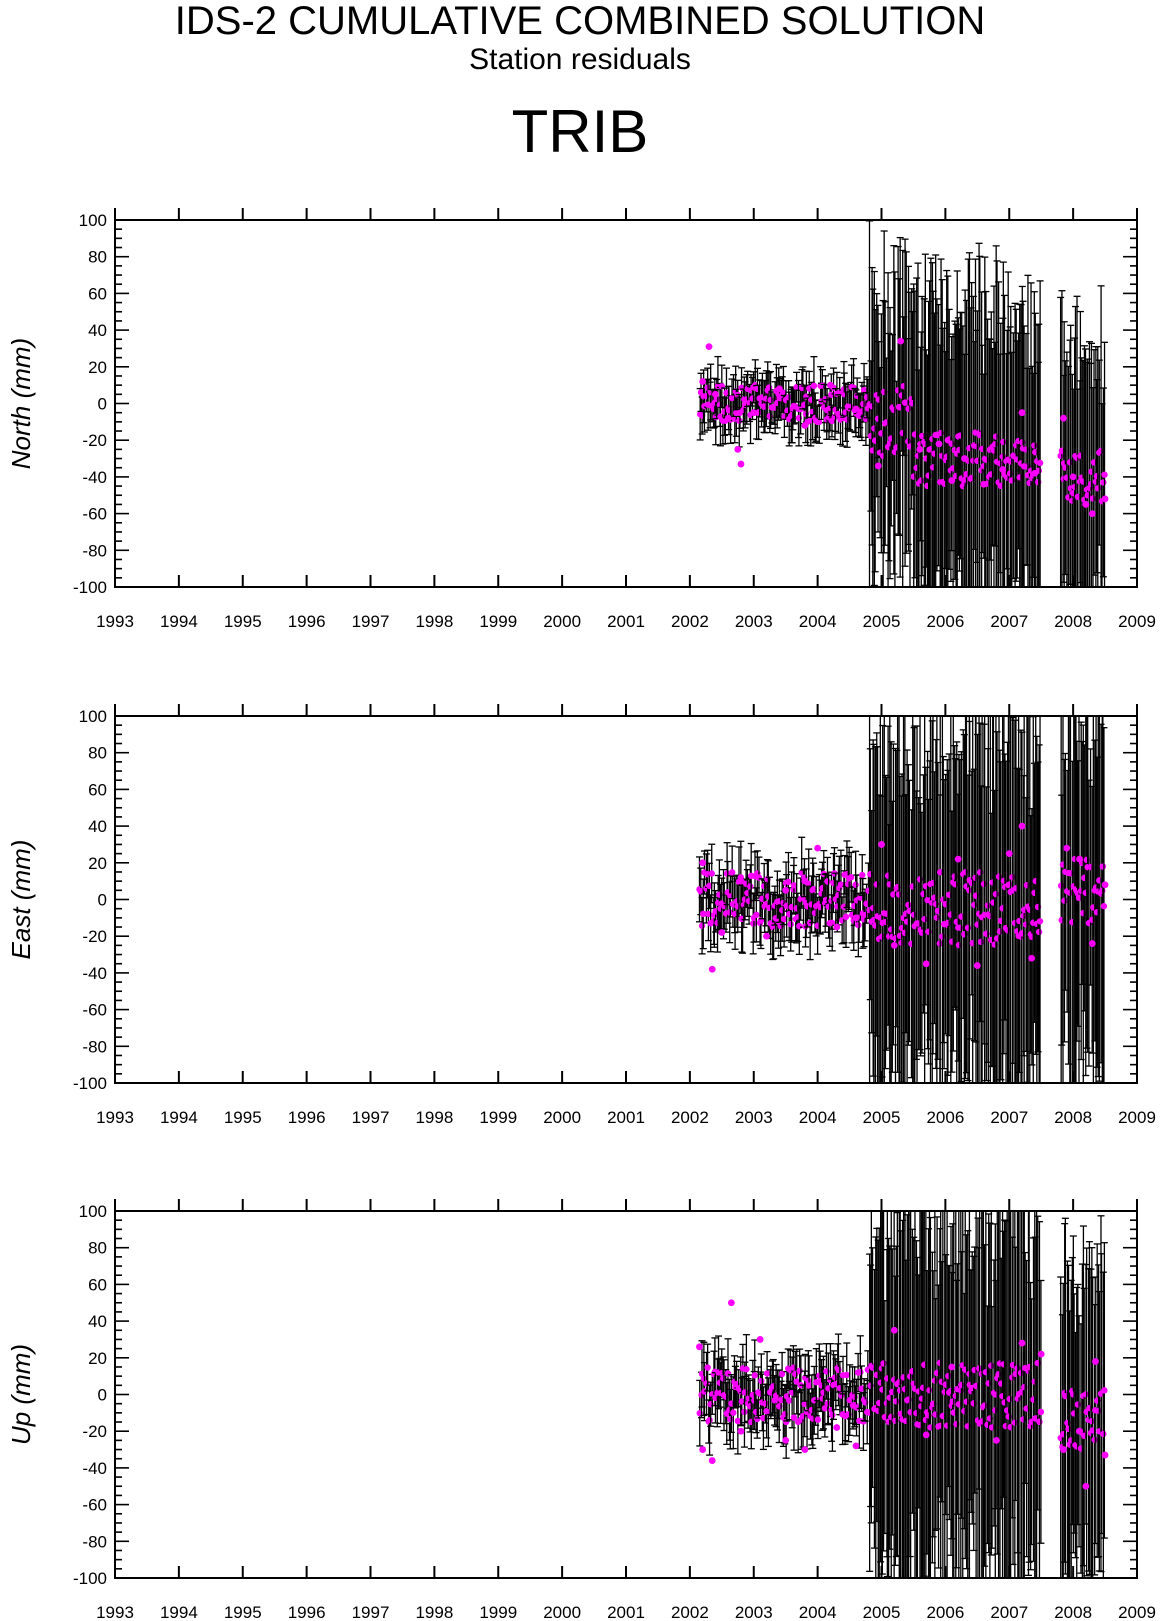 The width and height of the screenshot is (1160, 1621). What do you see at coordinates (754, 621) in the screenshot?
I see `x-tick-label: 2003` at bounding box center [754, 621].